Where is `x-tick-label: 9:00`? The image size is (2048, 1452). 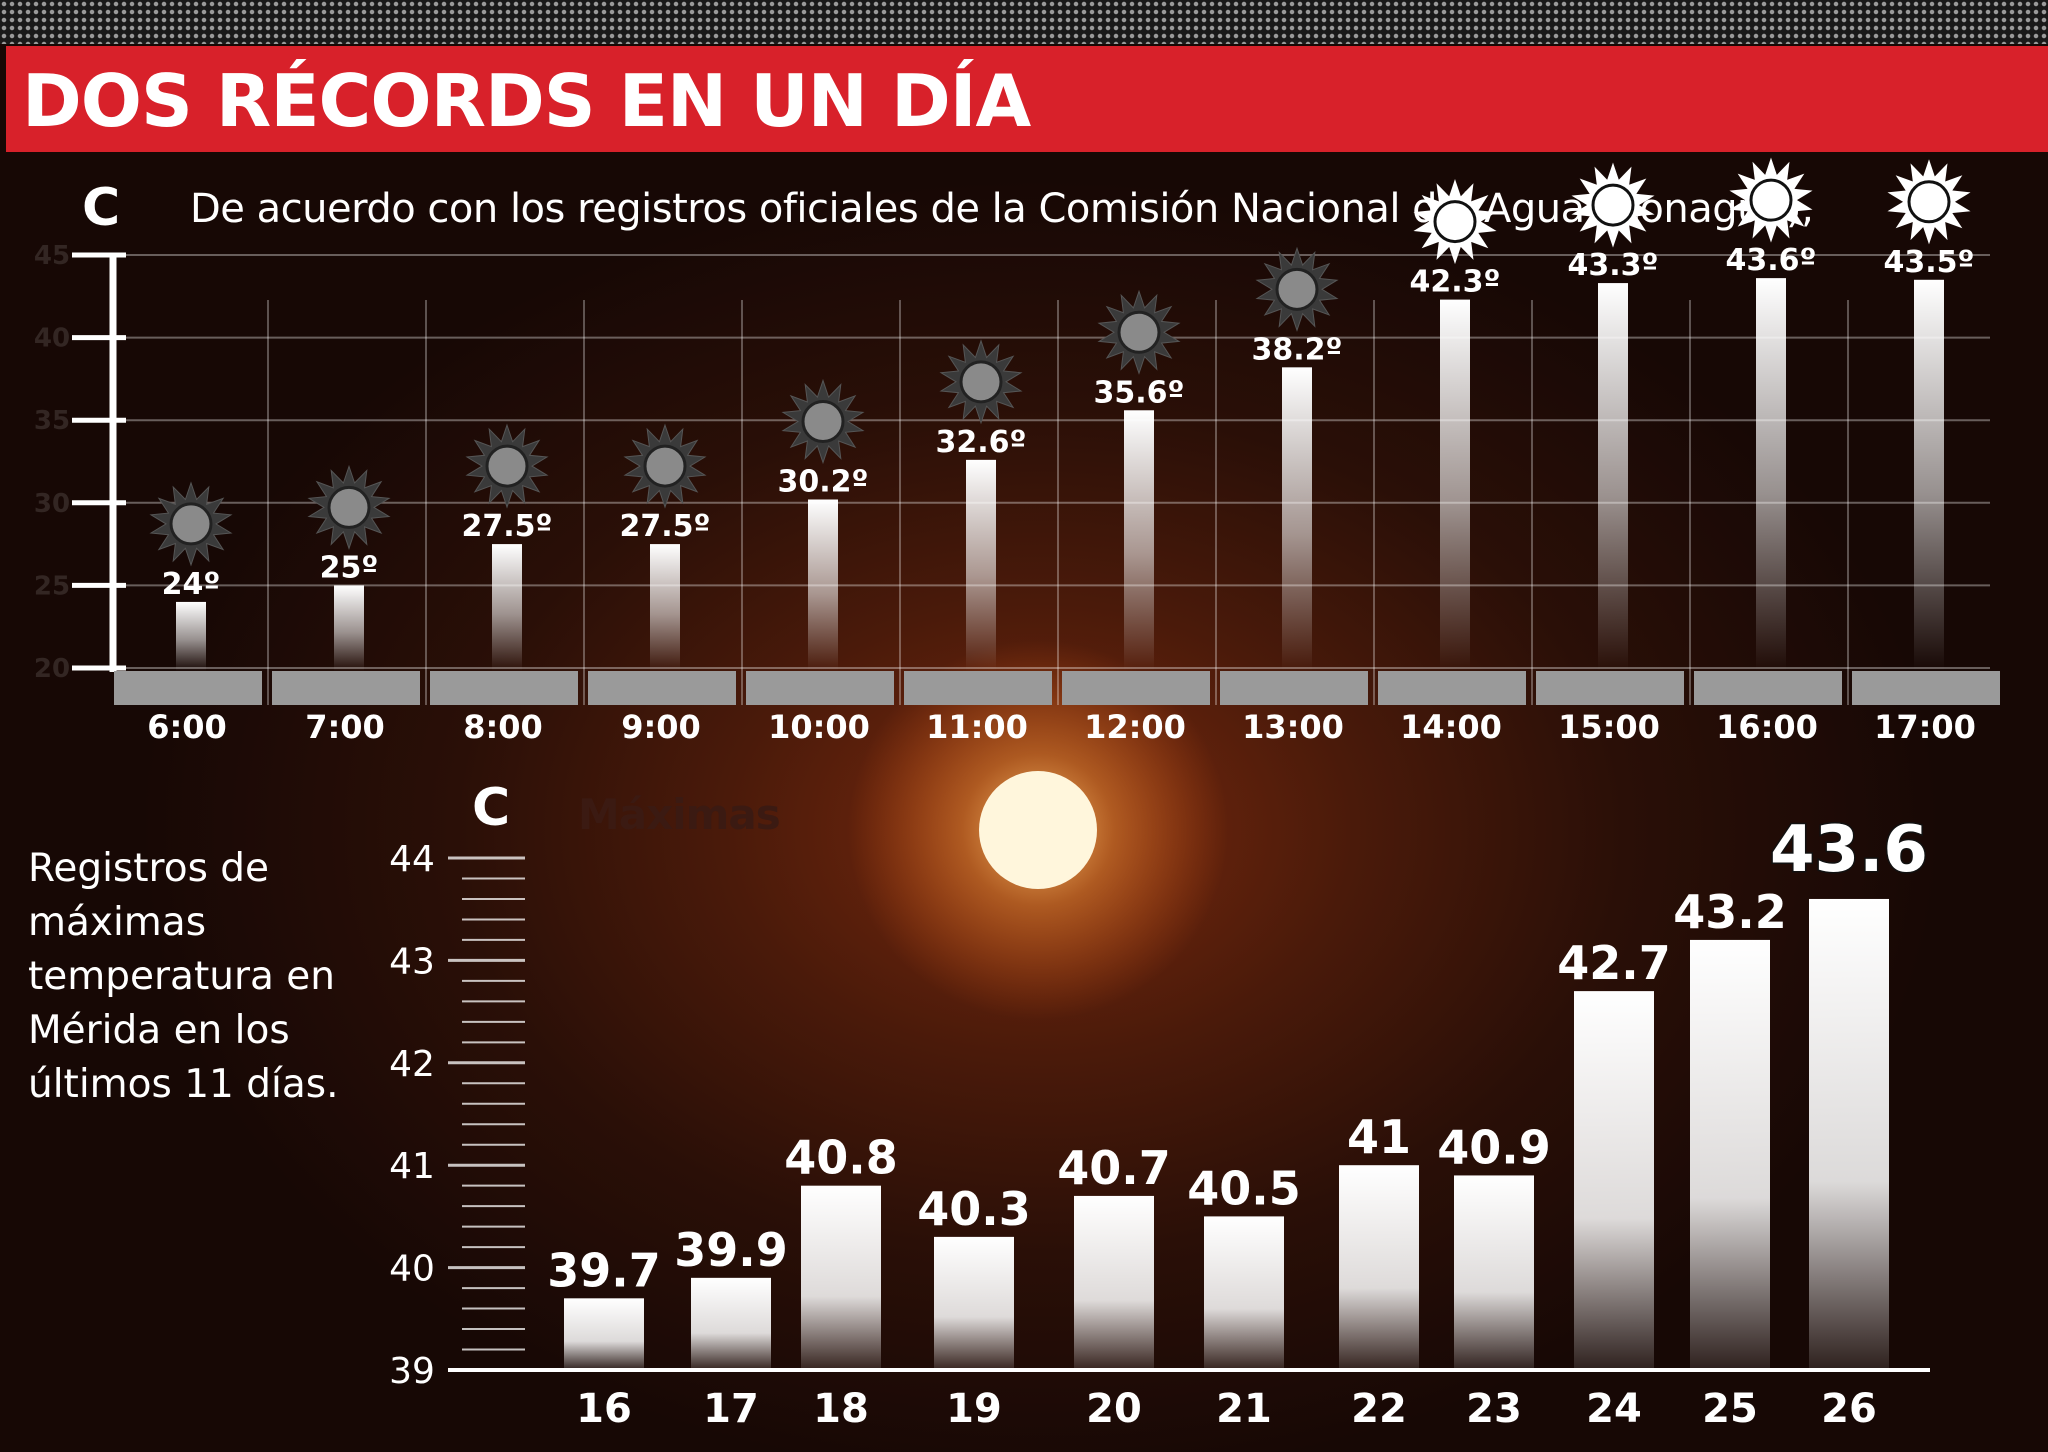 x-tick-label: 9:00 is located at coordinates (661, 727).